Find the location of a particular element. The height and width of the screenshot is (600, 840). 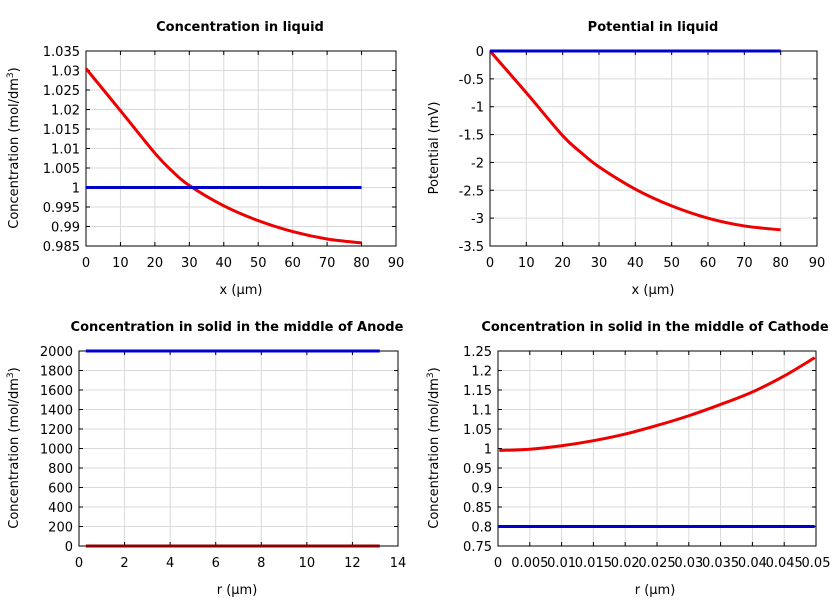

x-tick-label: 8 is located at coordinates (261, 563).